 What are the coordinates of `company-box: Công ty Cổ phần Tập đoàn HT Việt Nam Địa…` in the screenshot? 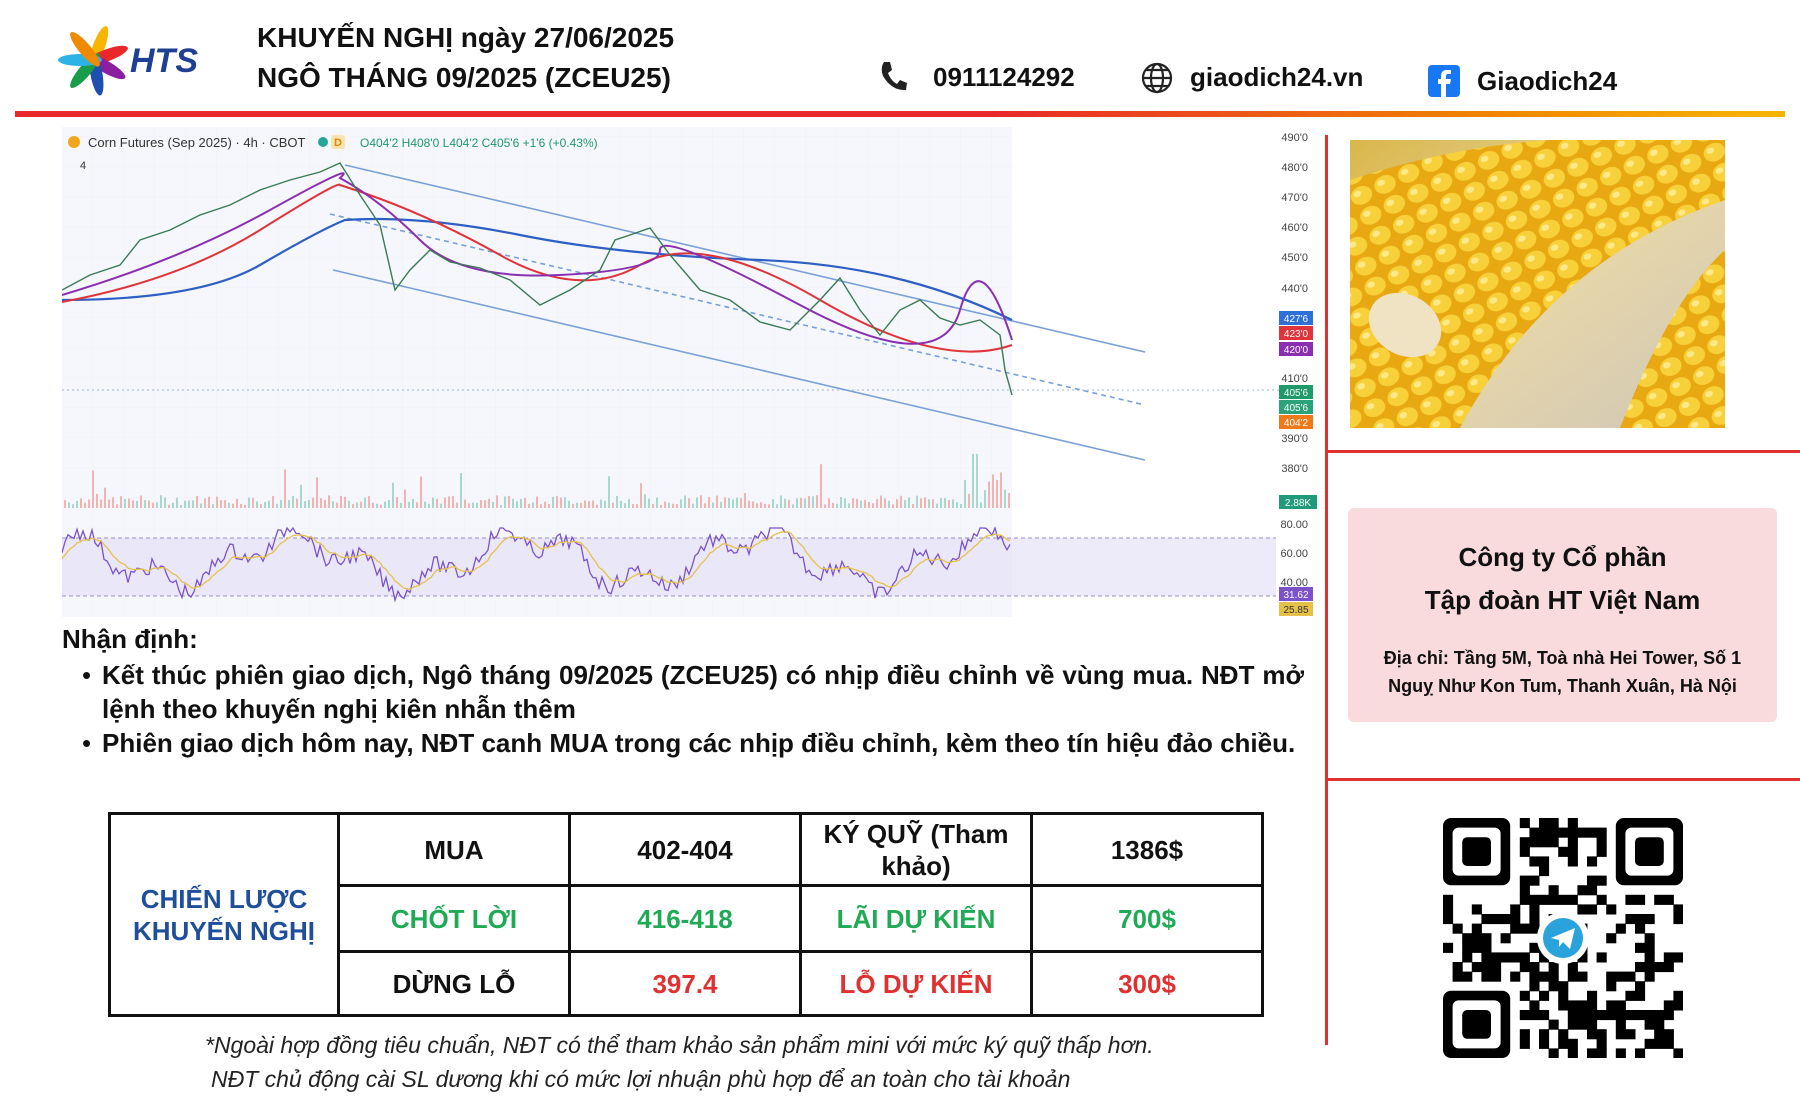 It's located at (1562, 615).